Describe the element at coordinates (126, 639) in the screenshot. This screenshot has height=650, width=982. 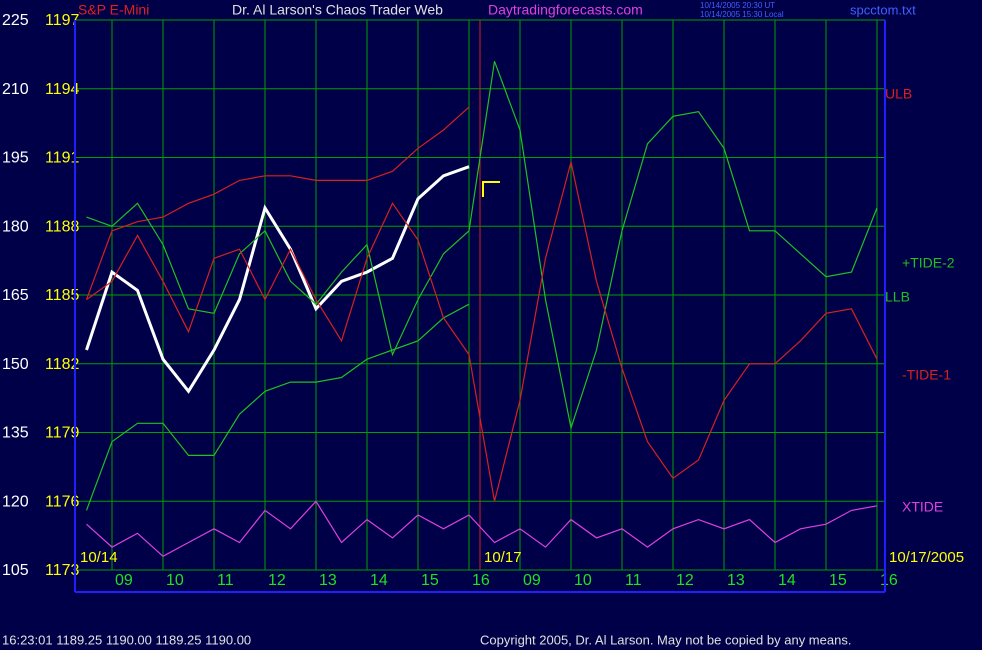
I see `quote: 16:23:01 1189.25 1190.00 1189.25 1190.00` at that location.